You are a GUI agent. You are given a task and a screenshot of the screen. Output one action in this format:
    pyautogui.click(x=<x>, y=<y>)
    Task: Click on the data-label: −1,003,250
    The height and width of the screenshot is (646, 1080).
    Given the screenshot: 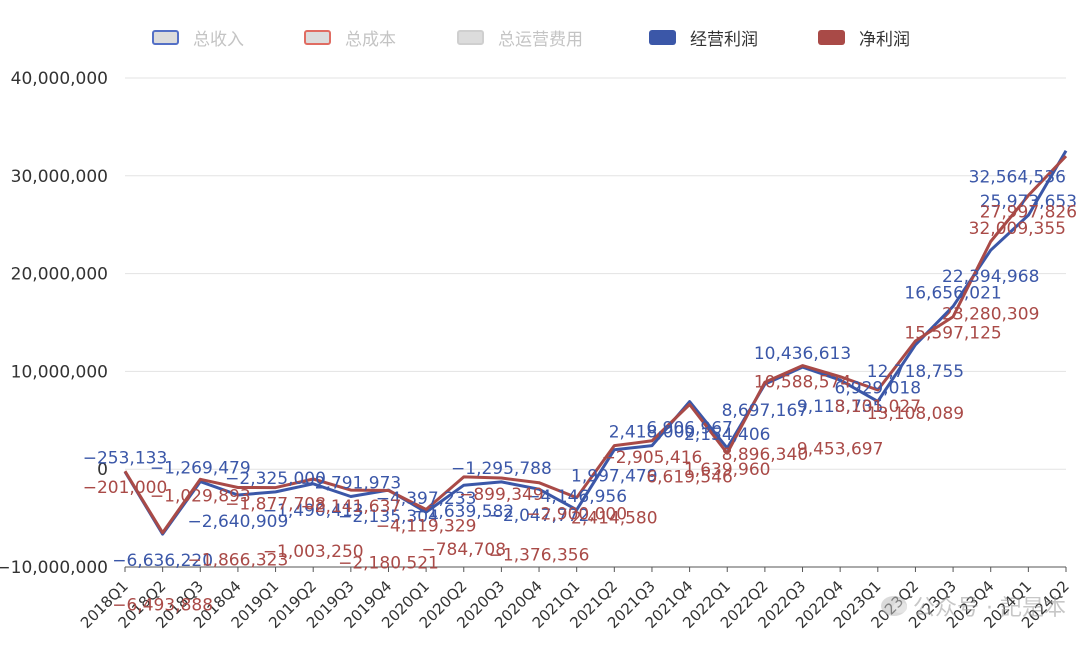 What is the action you would take?
    pyautogui.click(x=313, y=552)
    